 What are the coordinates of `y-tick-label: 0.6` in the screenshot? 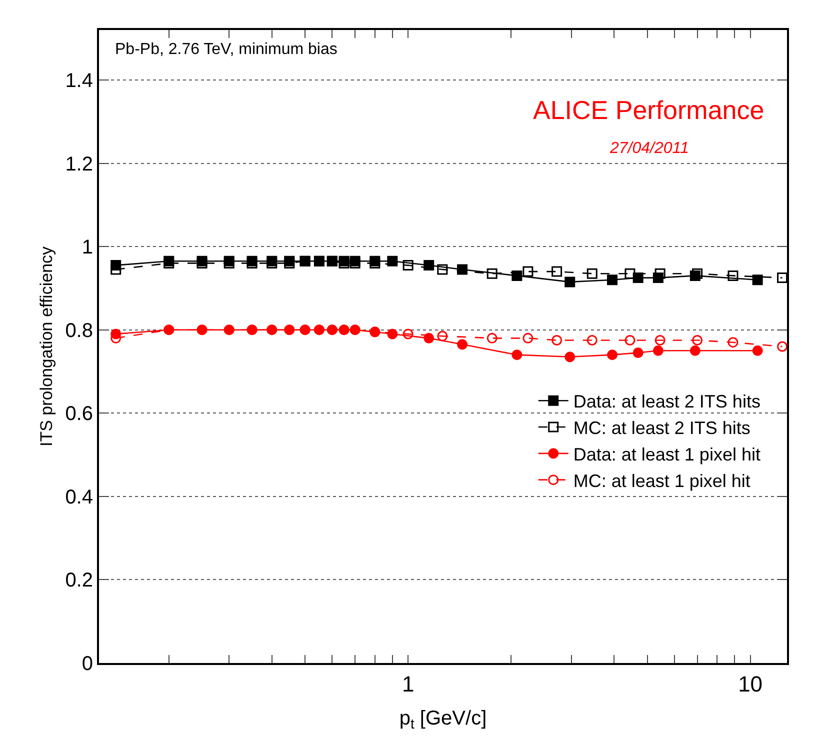 It's located at (79, 414).